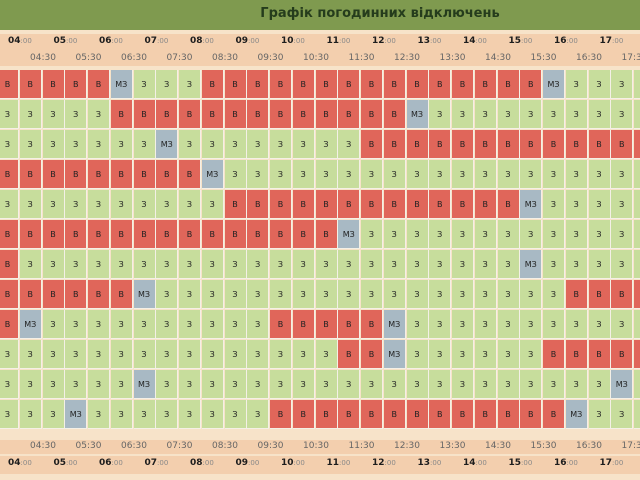 This screenshot has height=480, width=640. I want to click on hour-label-hour: 08, so click(196, 463).